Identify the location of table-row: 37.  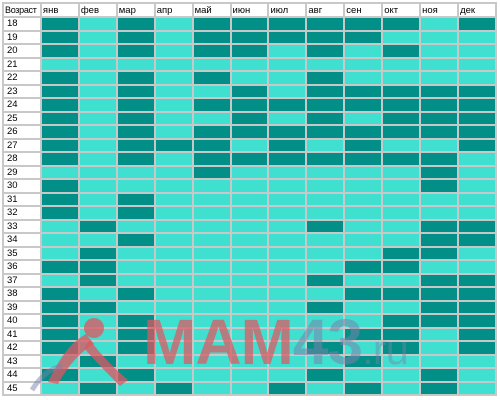
(249, 280).